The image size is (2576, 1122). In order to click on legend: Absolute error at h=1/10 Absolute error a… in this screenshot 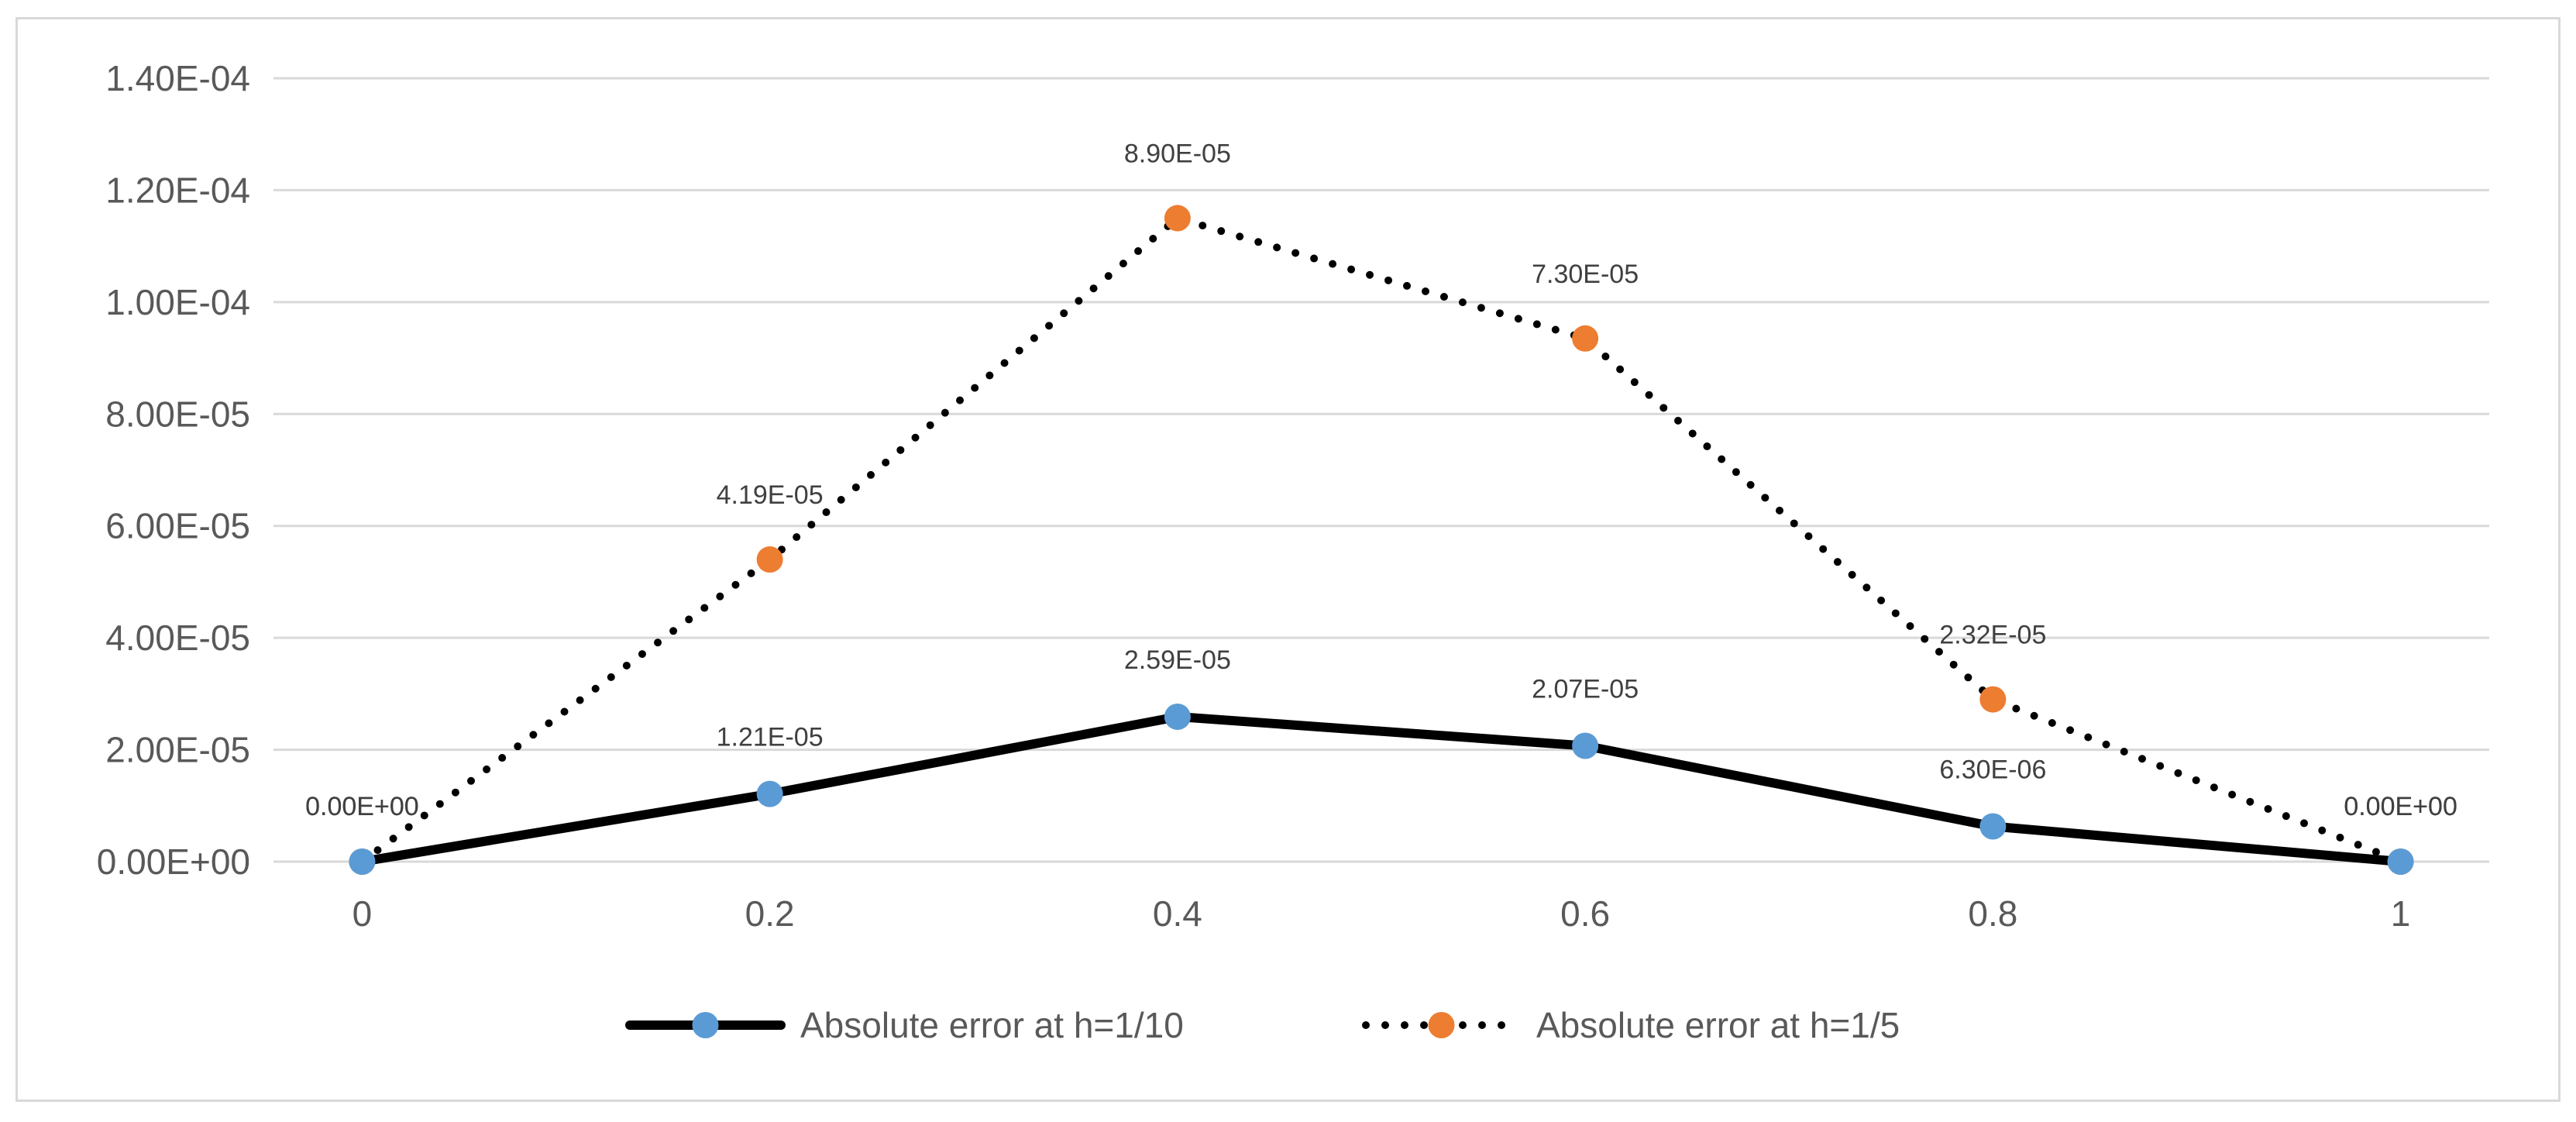, I will do `click(1262, 1025)`.